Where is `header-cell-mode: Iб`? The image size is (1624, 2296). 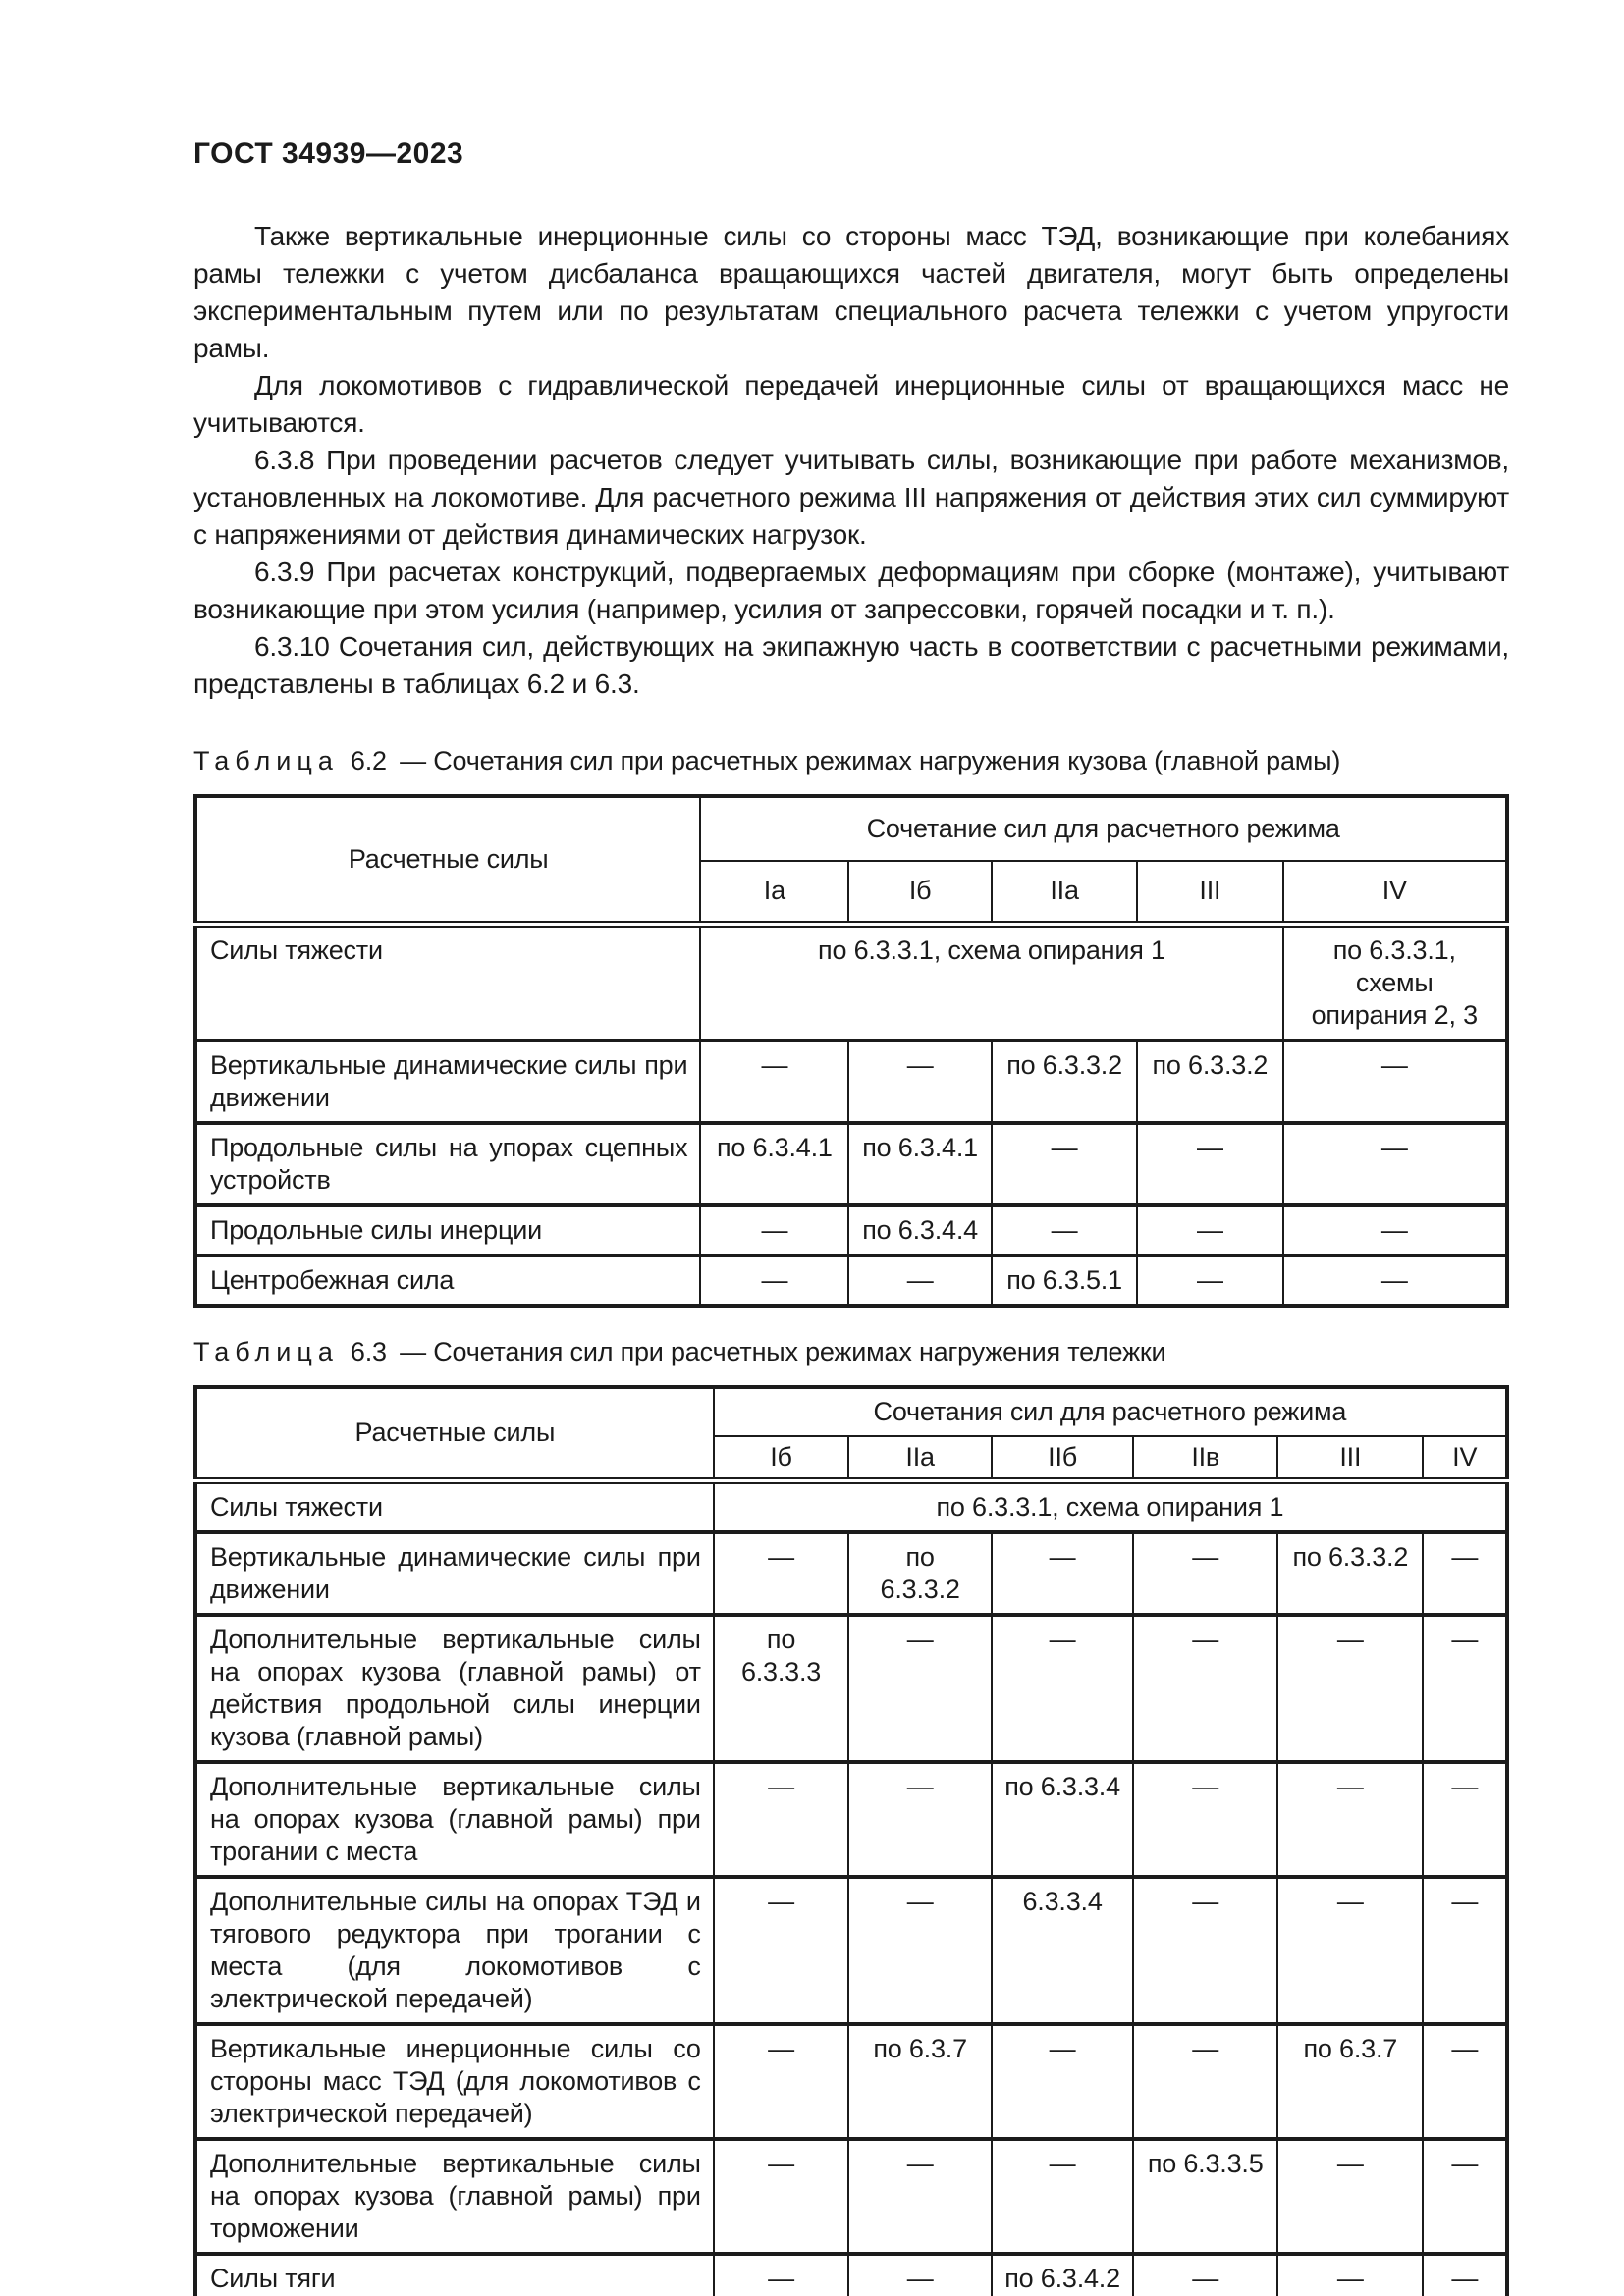
header-cell-mode: Iб is located at coordinates (781, 1459).